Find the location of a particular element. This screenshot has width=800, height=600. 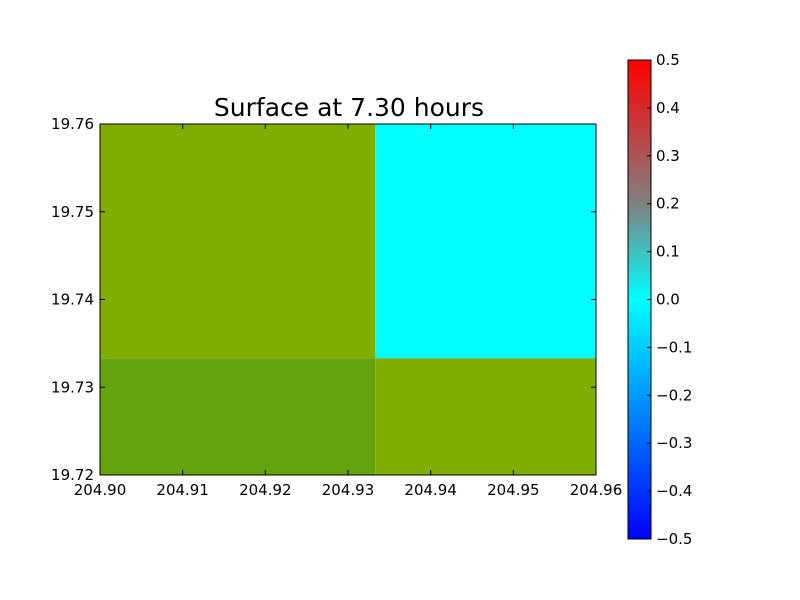

x-tick-label: 204.91 is located at coordinates (182, 490).